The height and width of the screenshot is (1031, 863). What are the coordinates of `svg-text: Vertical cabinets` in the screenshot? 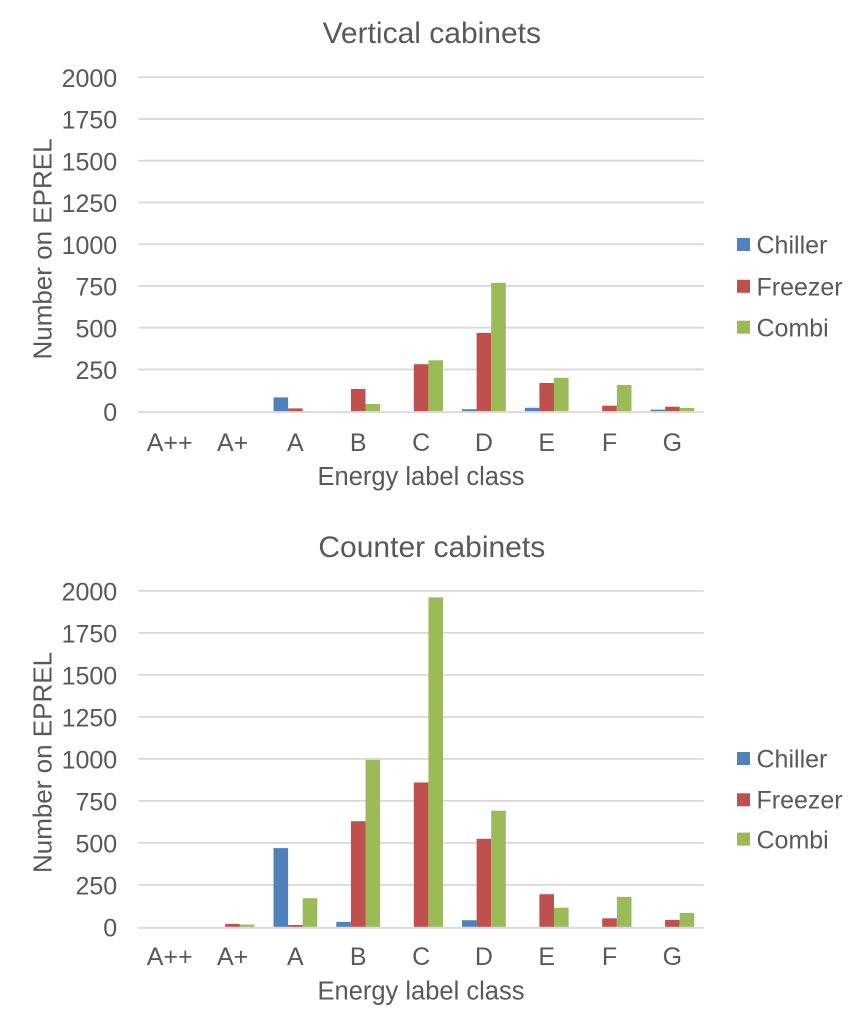 It's located at (432, 33).